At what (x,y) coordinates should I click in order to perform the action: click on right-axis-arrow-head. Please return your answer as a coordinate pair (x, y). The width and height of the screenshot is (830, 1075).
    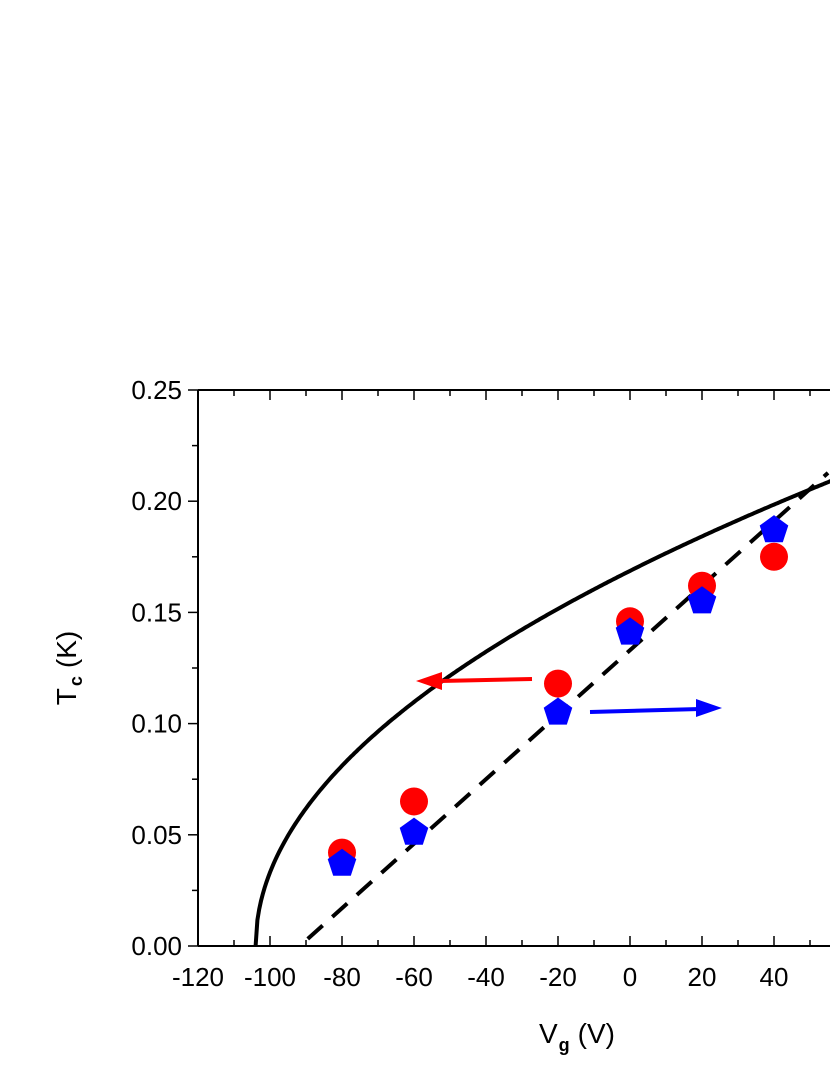
    Looking at the image, I should click on (709, 708).